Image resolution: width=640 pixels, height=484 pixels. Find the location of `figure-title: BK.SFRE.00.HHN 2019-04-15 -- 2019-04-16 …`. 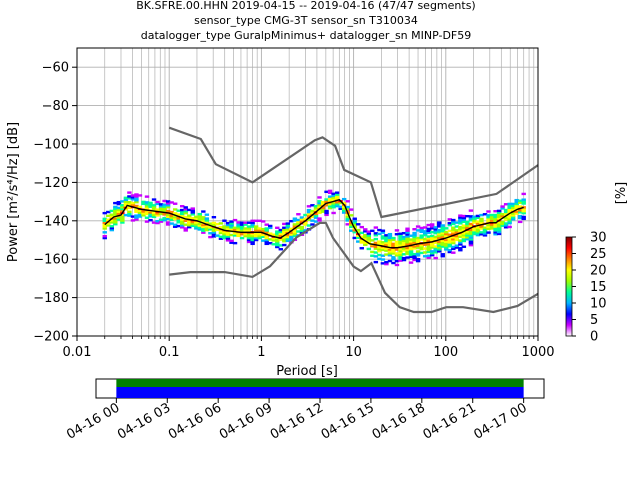

figure-title: BK.SFRE.00.HHN 2019-04-15 -- 2019-04-16 … is located at coordinates (305, 21).